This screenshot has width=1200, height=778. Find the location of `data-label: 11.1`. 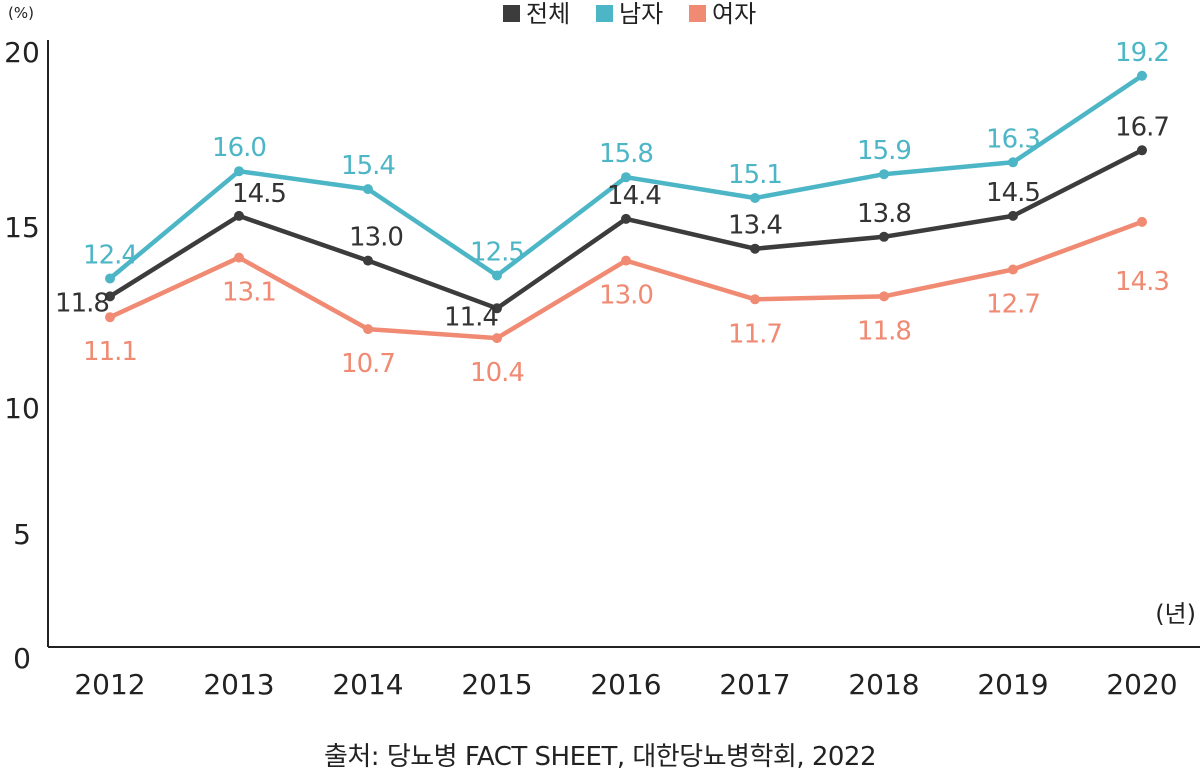

data-label: 11.1 is located at coordinates (110, 352).